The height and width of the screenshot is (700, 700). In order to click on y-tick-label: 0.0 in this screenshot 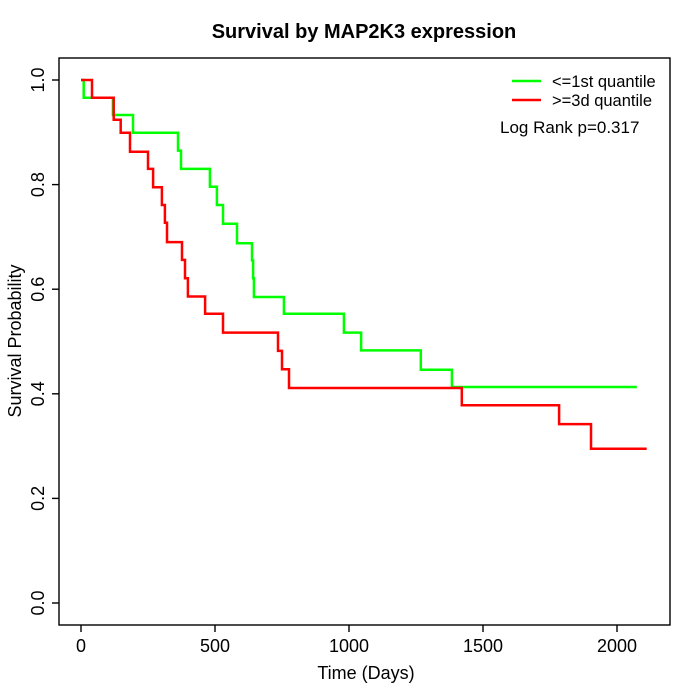, I will do `click(38, 602)`.